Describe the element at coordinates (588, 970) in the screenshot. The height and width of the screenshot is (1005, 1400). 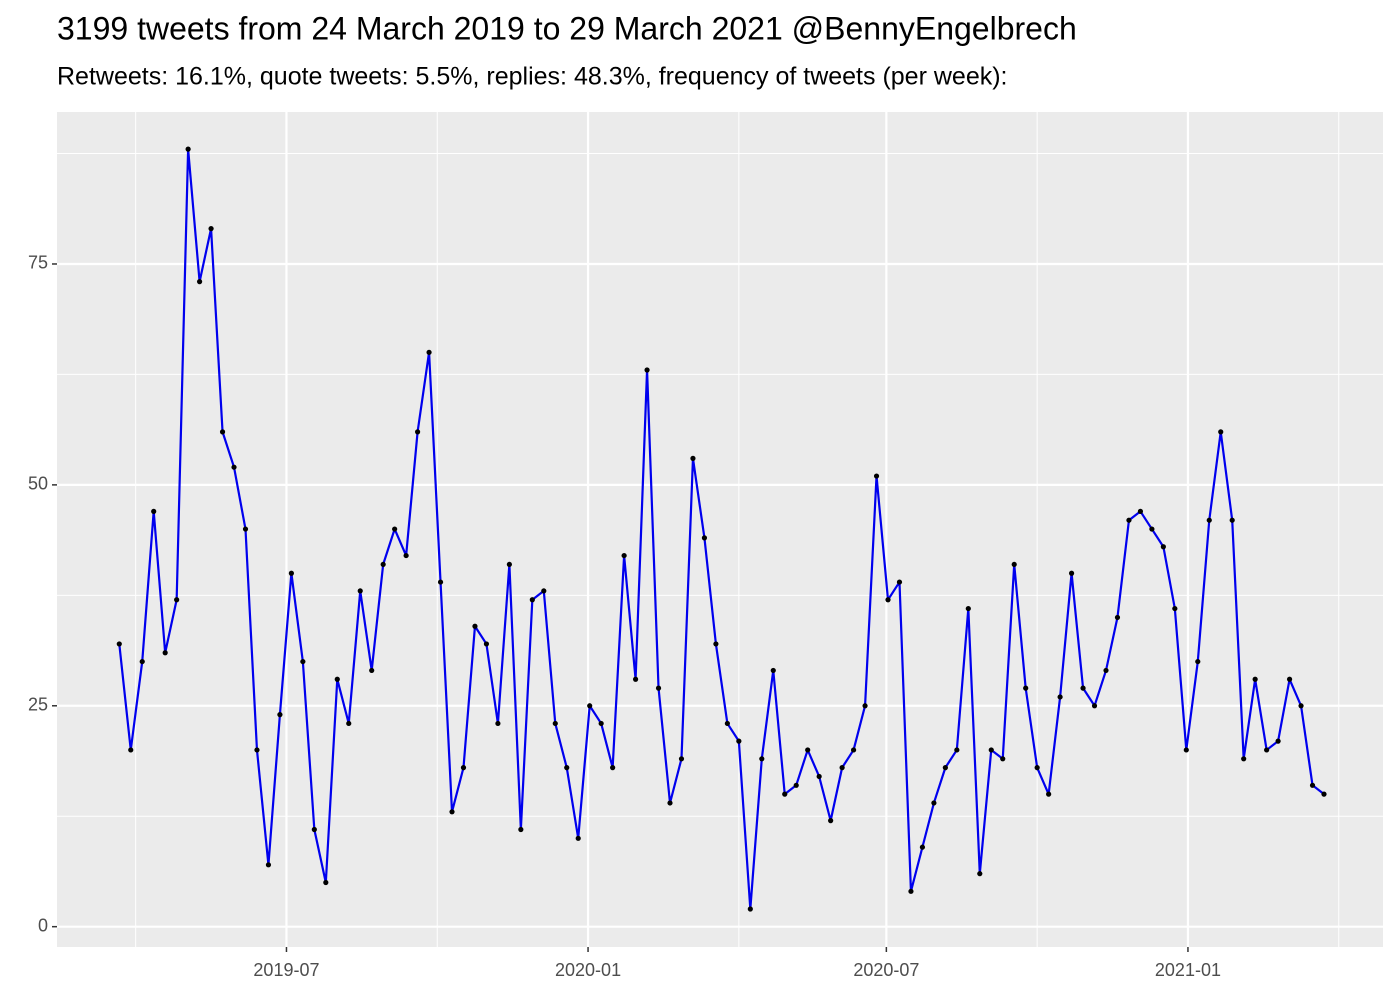
I see `x-tick-label: 2020-01` at that location.